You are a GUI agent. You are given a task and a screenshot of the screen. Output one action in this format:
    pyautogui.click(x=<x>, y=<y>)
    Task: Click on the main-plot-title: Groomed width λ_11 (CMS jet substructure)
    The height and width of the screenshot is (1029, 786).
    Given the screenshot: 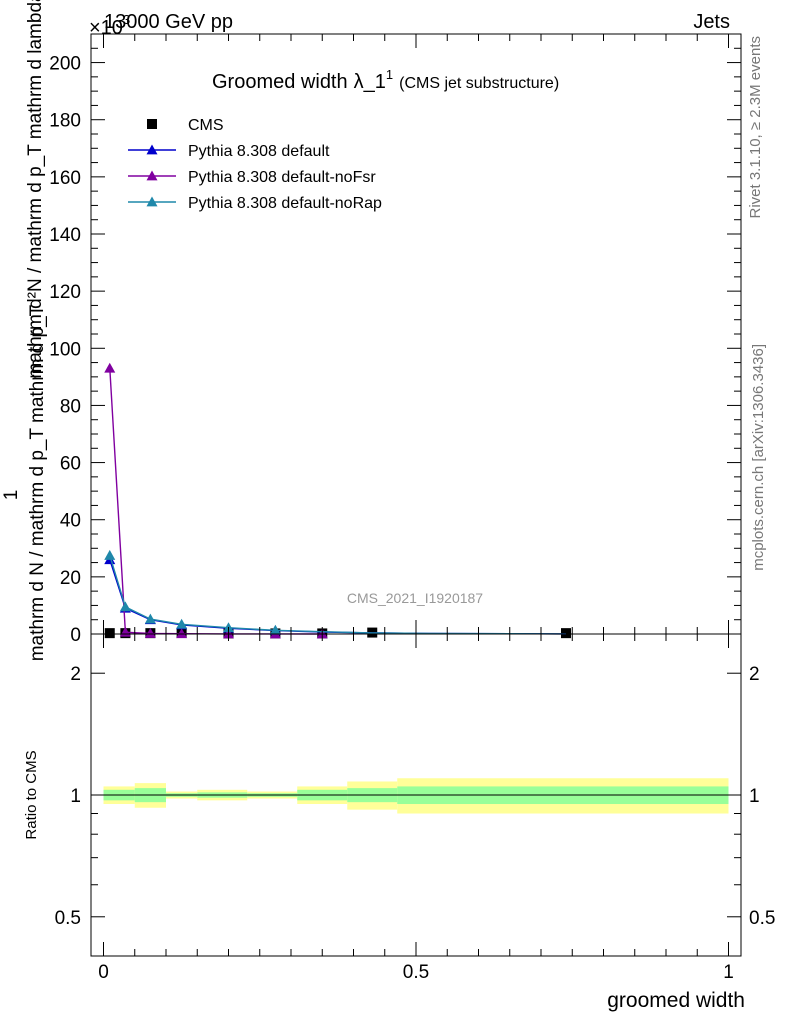 What is the action you would take?
    pyautogui.click(x=385, y=80)
    